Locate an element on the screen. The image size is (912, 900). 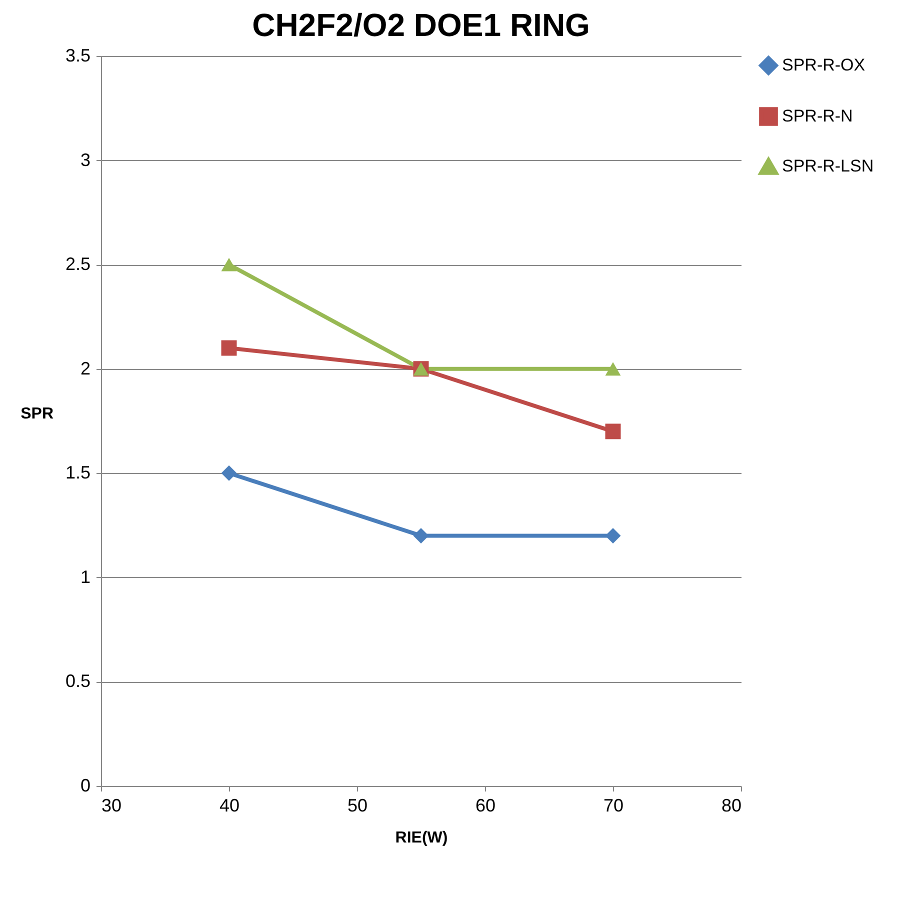
y-axis-title: SPR is located at coordinates (37, 414).